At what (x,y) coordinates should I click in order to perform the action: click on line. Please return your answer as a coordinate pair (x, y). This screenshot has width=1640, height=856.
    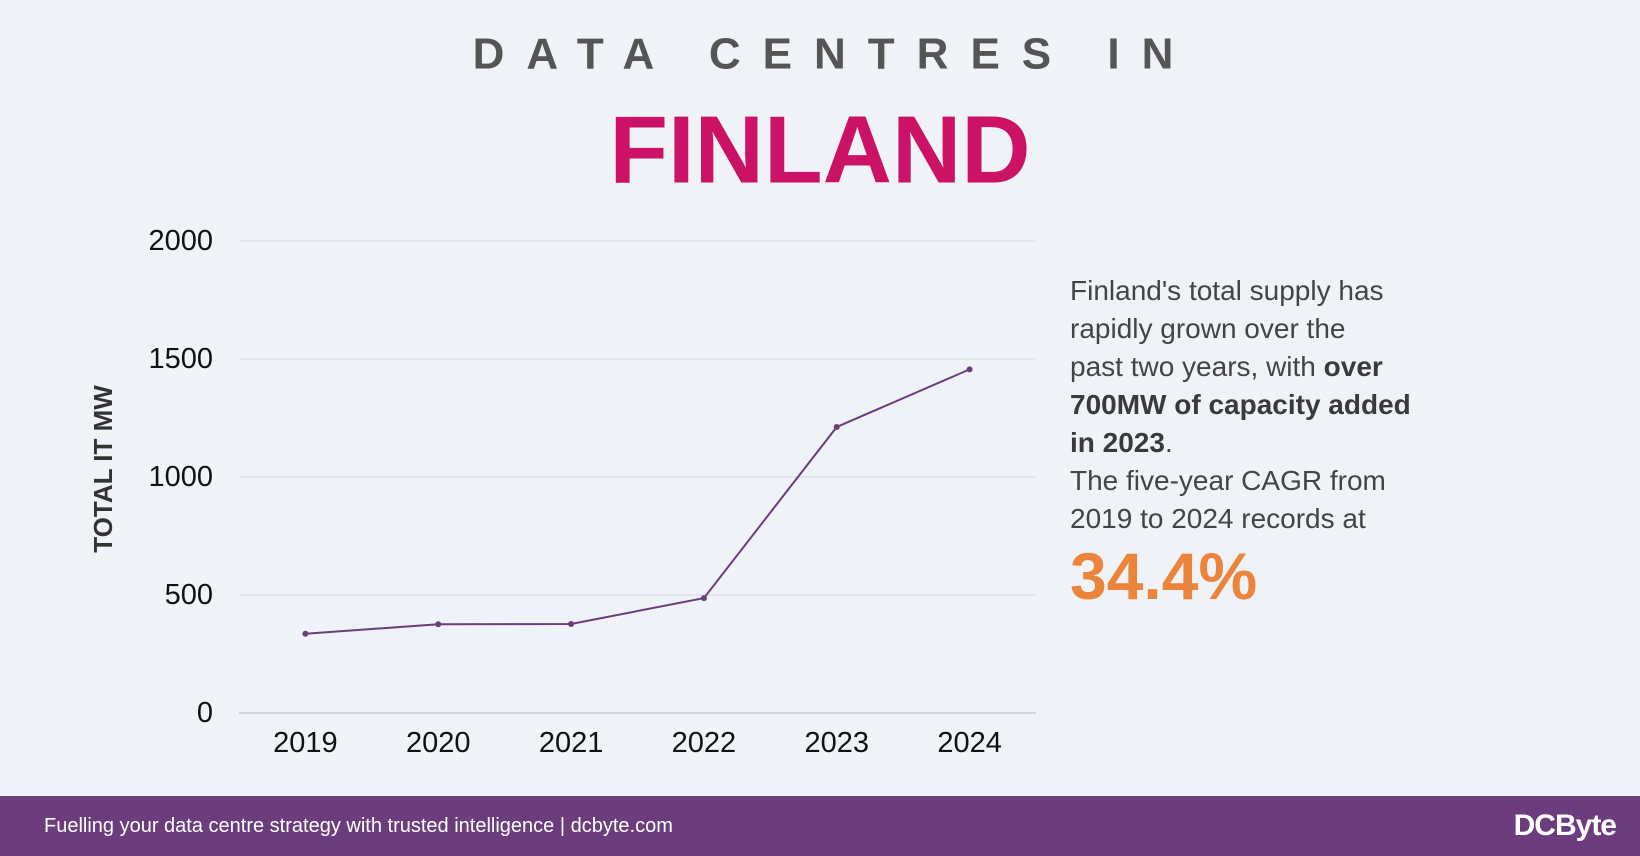
    Looking at the image, I should click on (637, 501).